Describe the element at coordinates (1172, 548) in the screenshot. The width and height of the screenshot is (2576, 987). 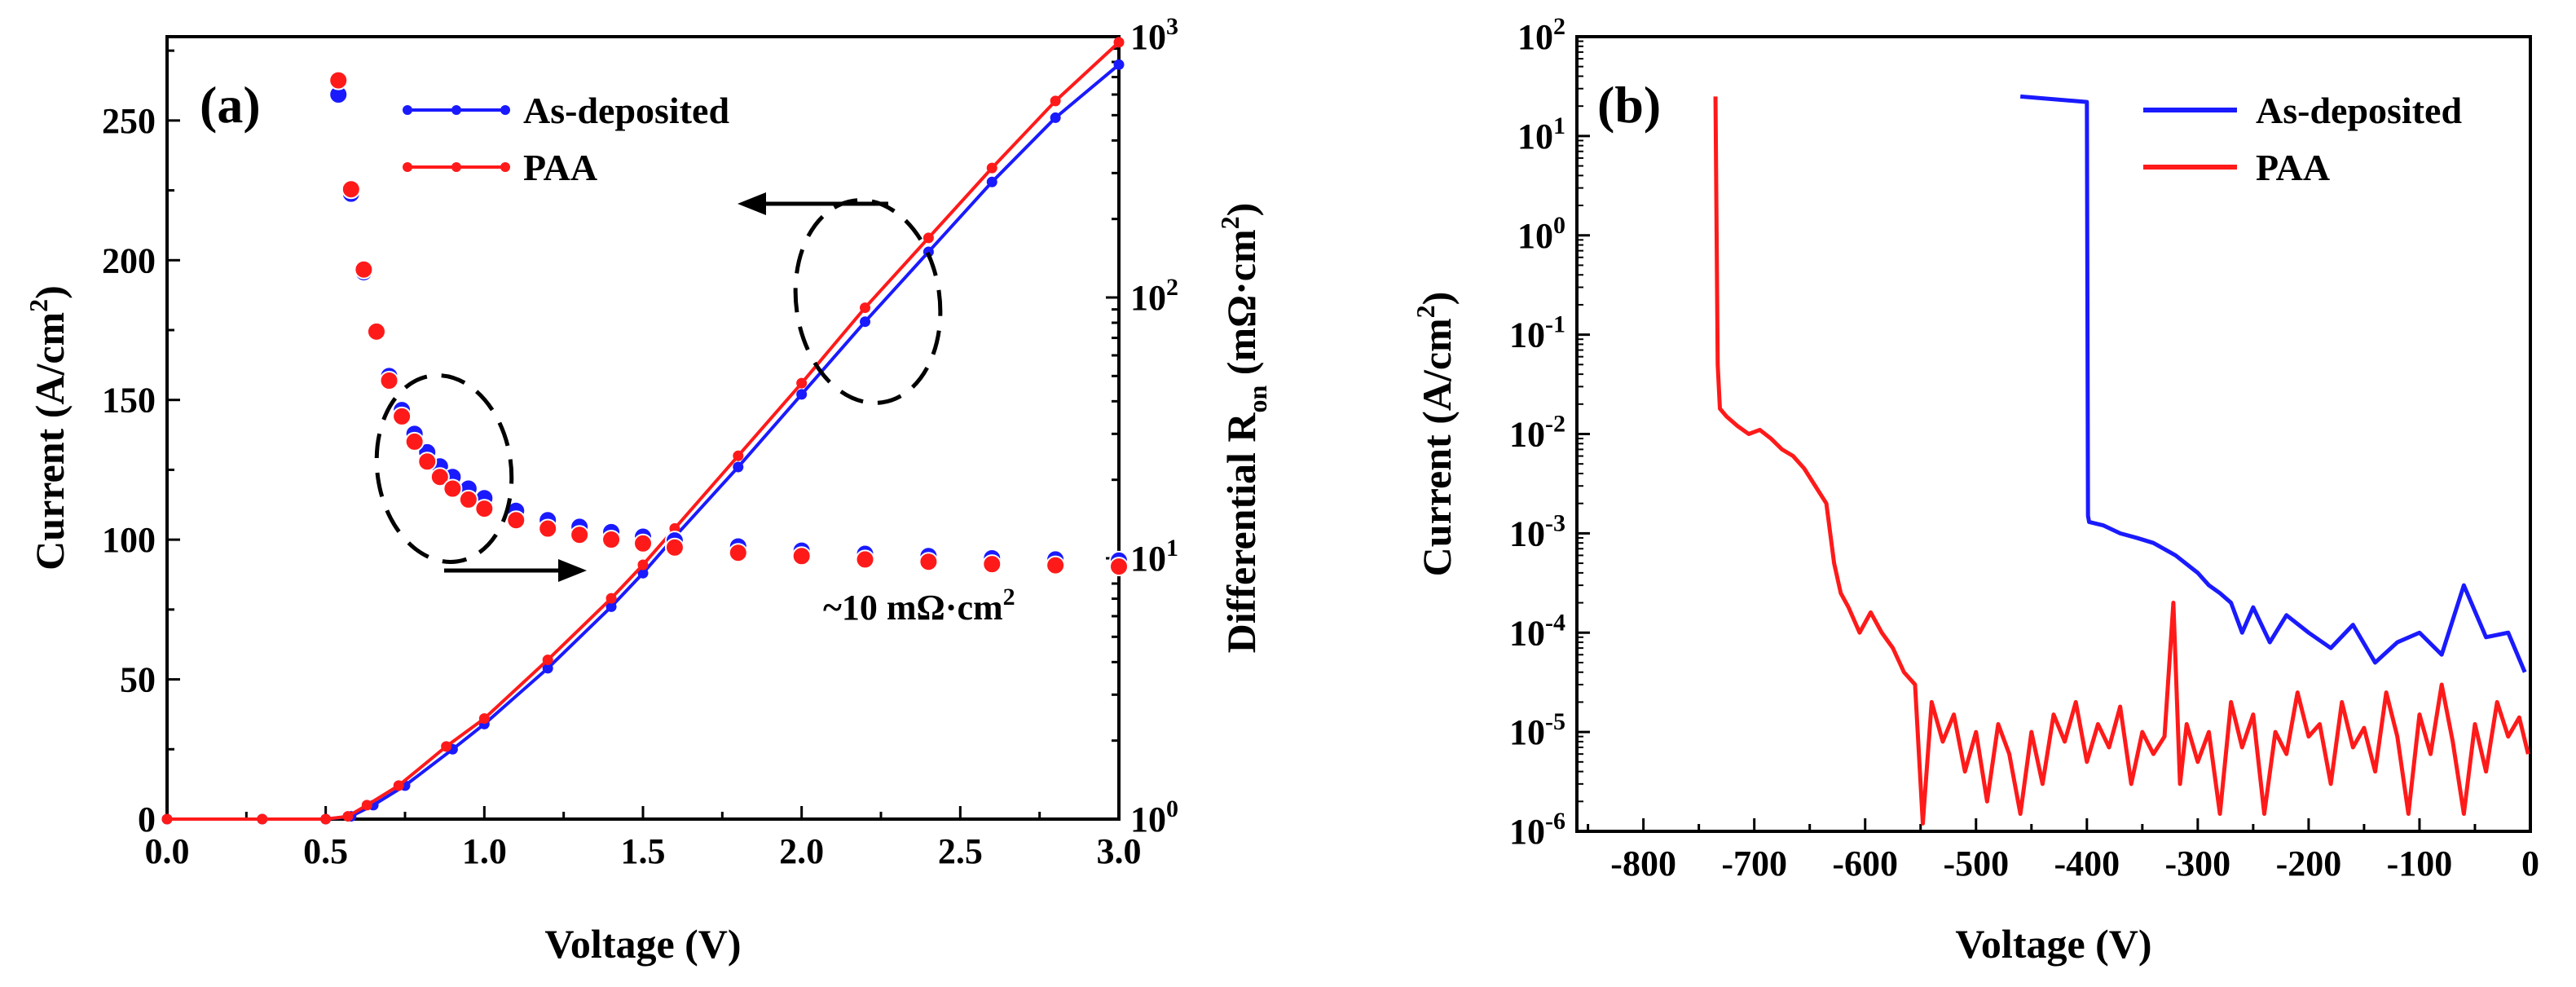
I see `y2-tick-label-a-exp: 1` at that location.